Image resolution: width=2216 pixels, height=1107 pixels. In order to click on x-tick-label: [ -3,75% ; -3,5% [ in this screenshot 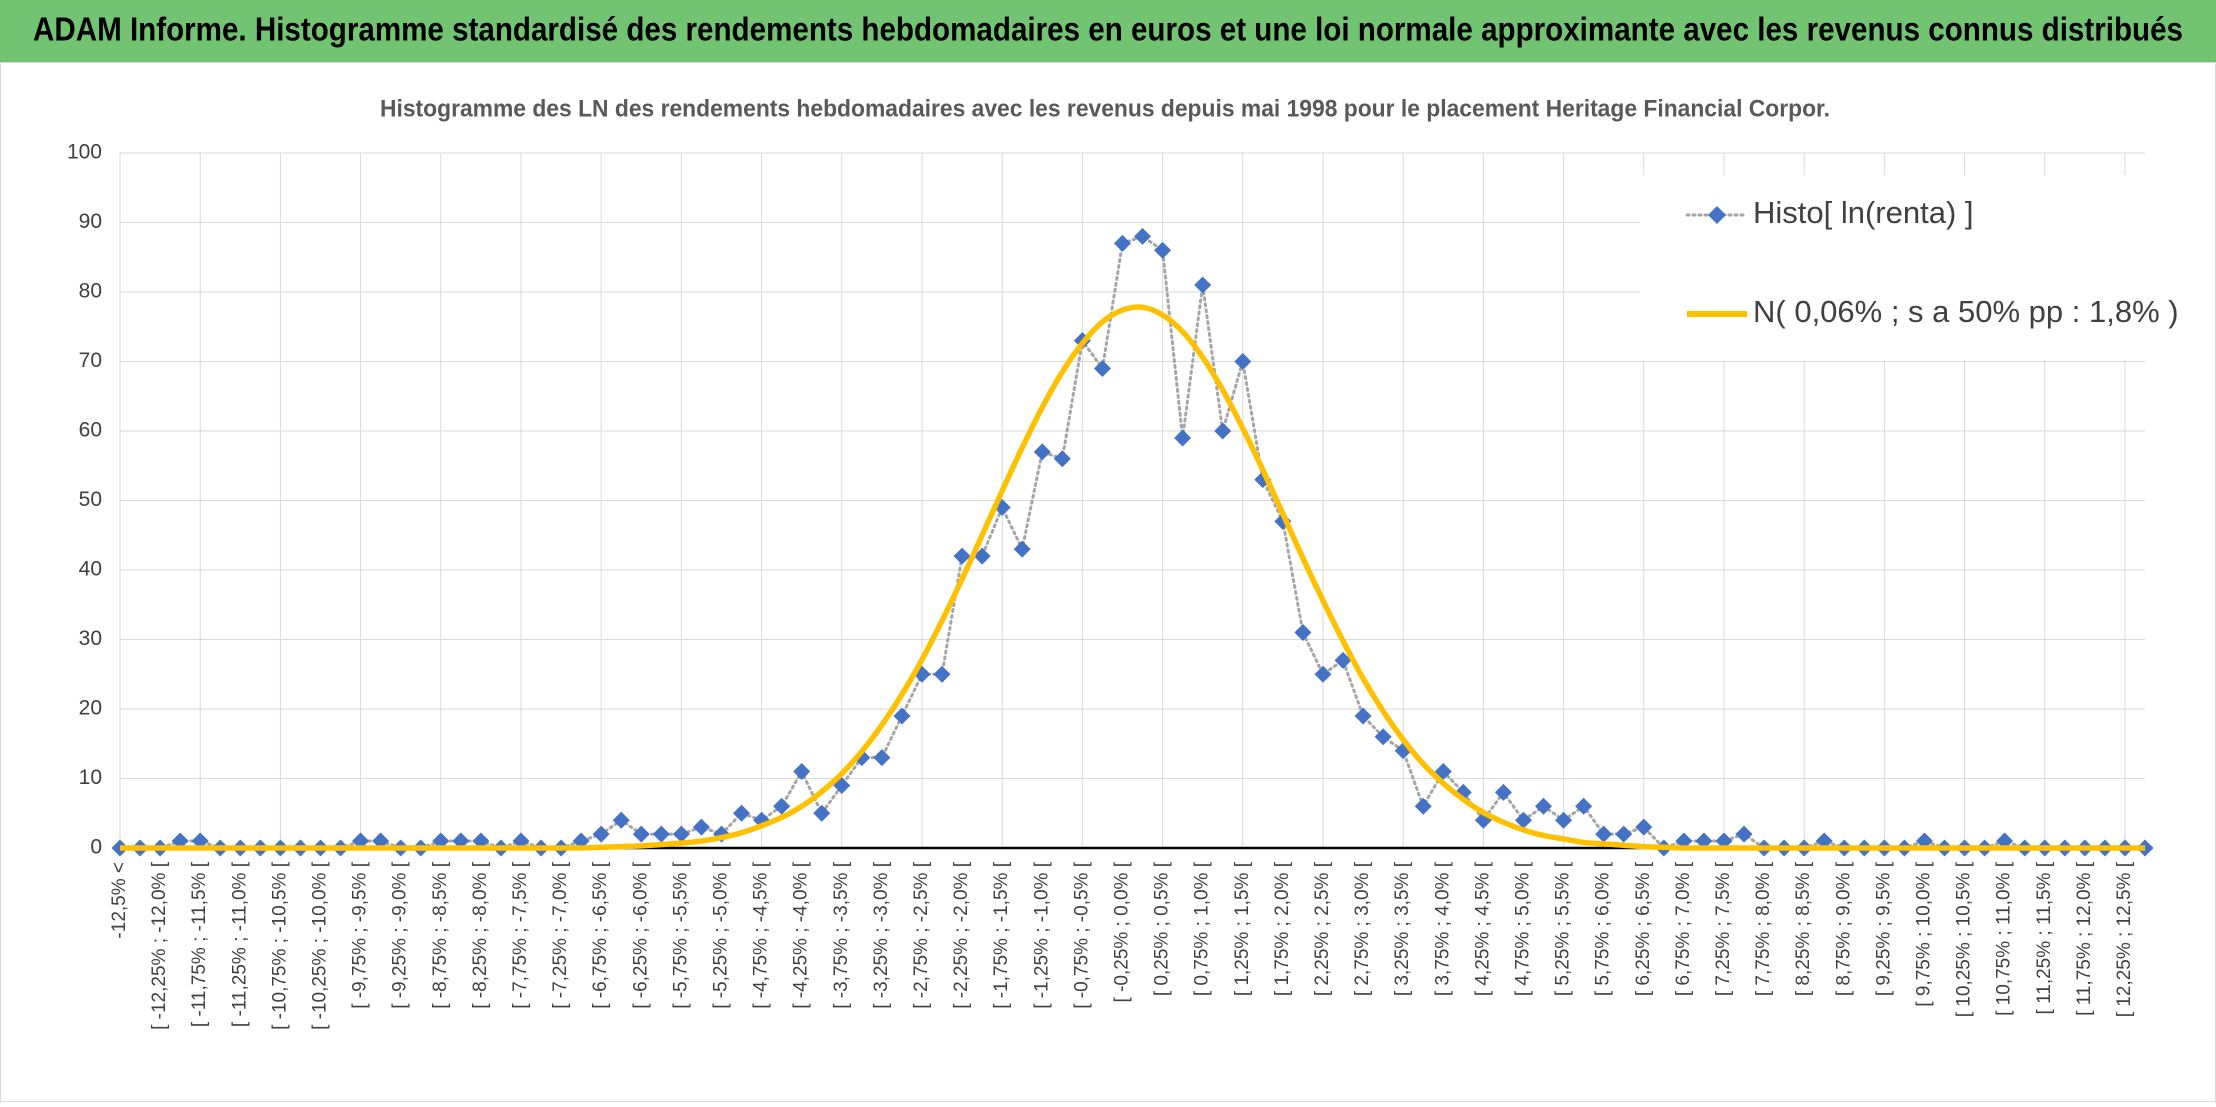, I will do `click(841, 935)`.